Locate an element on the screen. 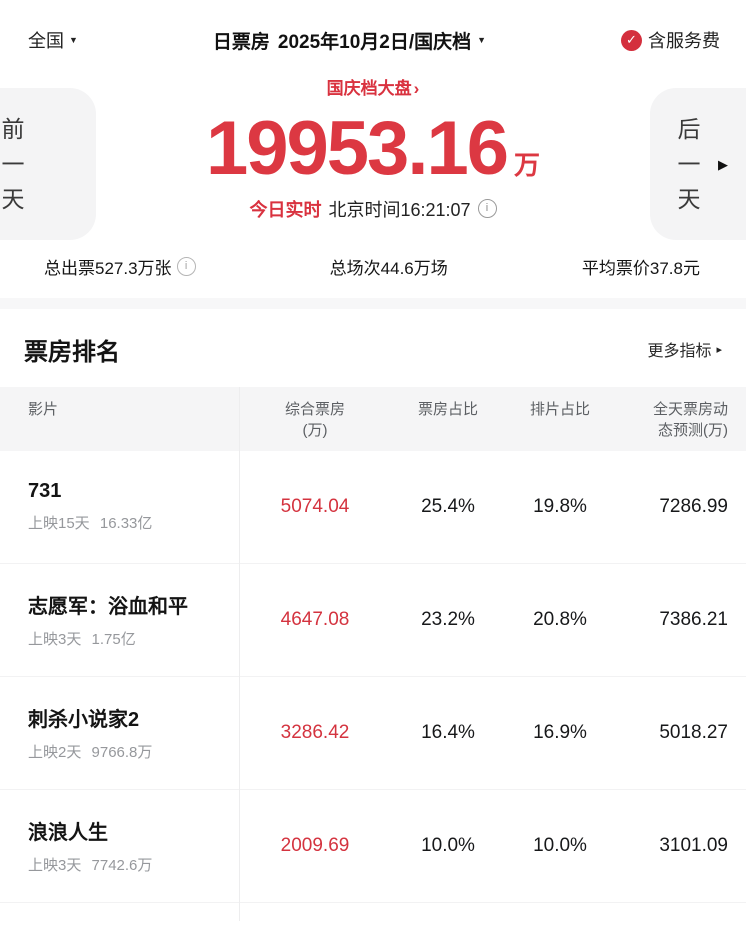 The height and width of the screenshot is (928, 746). column-header-forecast-line1: 全天票房动 is located at coordinates (690, 409).